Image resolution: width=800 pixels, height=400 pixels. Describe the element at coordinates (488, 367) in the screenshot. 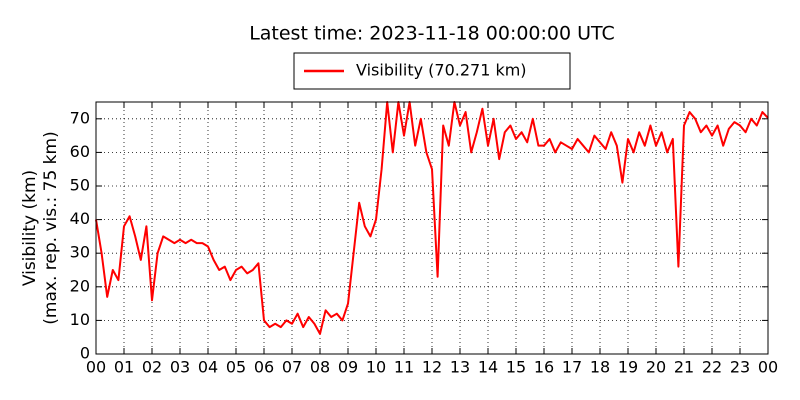

I see `x-tick-label: 14` at that location.